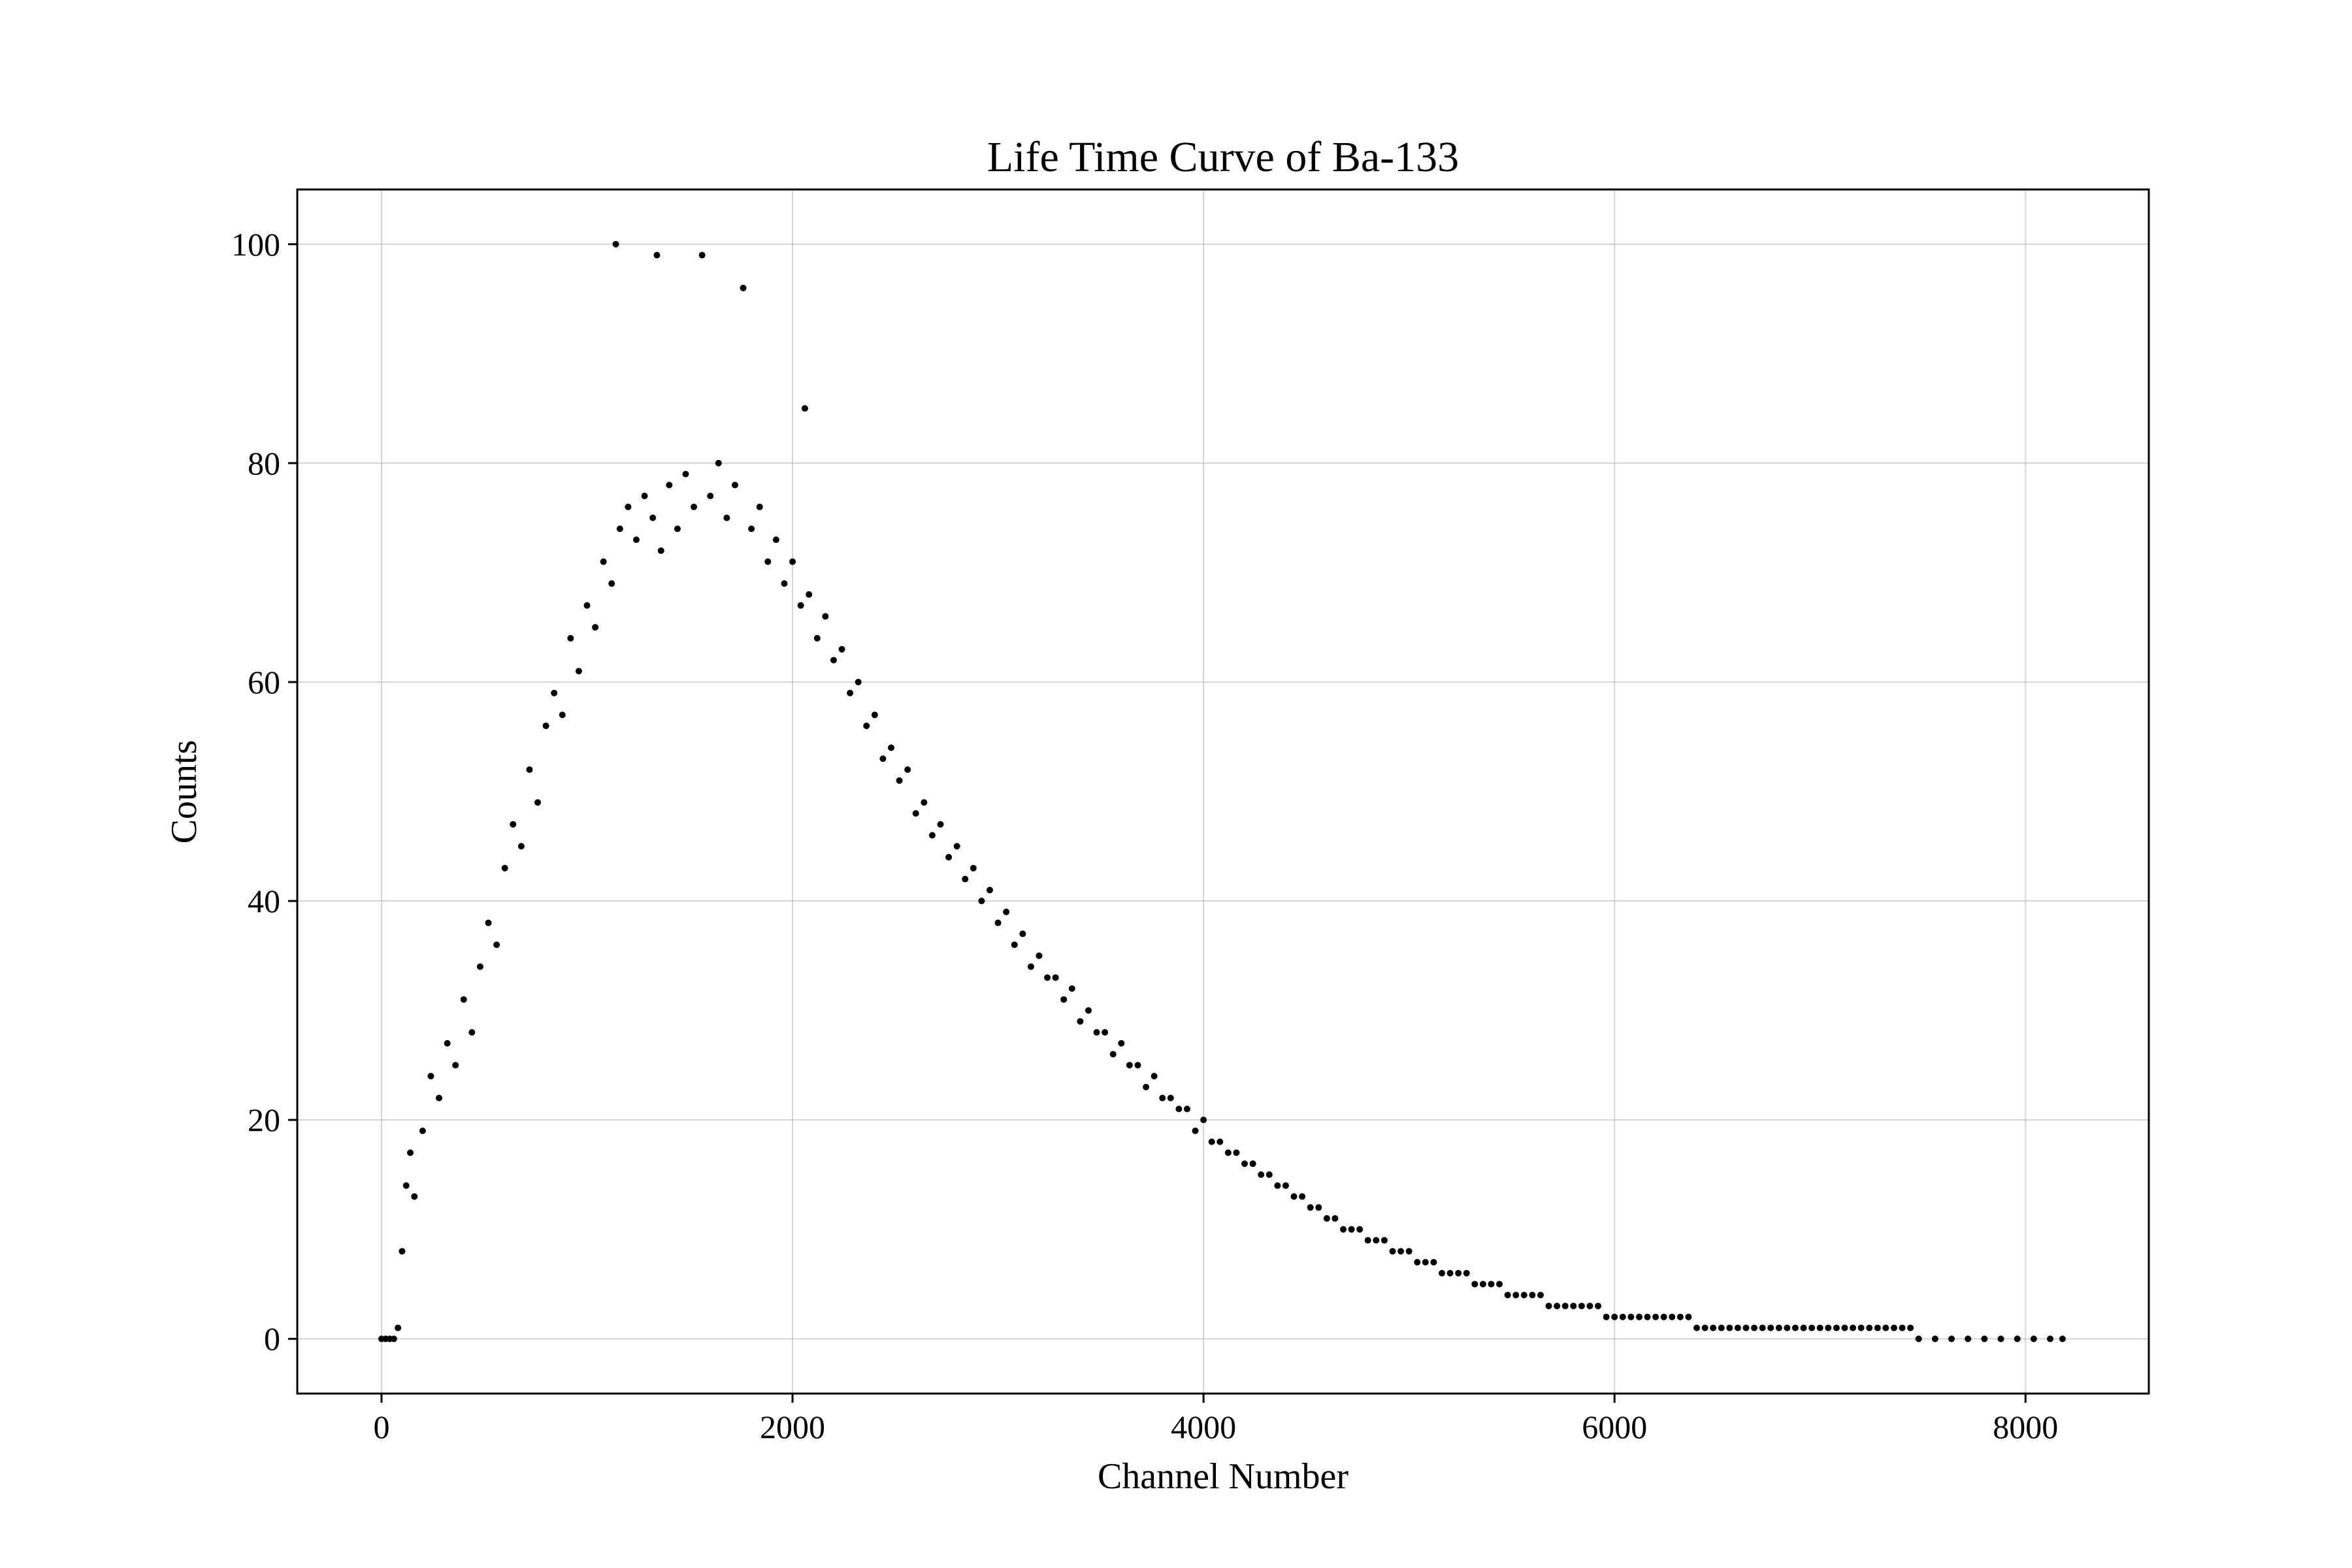 The height and width of the screenshot is (1568, 2352). What do you see at coordinates (792, 1427) in the screenshot?
I see `x-tick-label: 2000` at bounding box center [792, 1427].